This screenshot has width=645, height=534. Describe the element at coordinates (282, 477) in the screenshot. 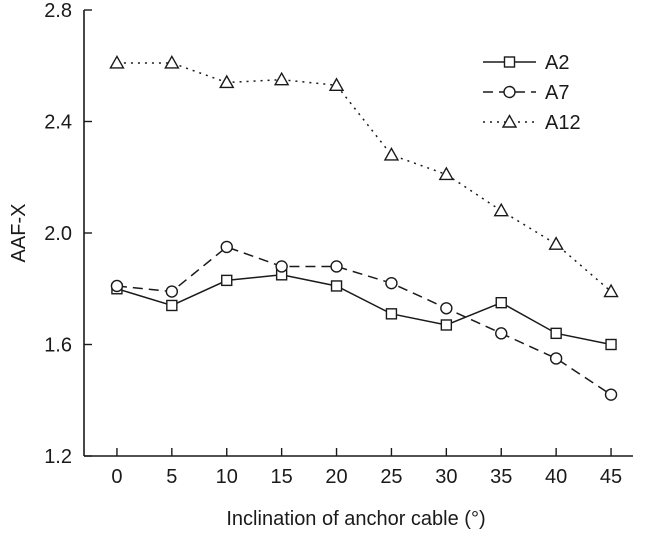

I see `x-tick-label: 15` at that location.